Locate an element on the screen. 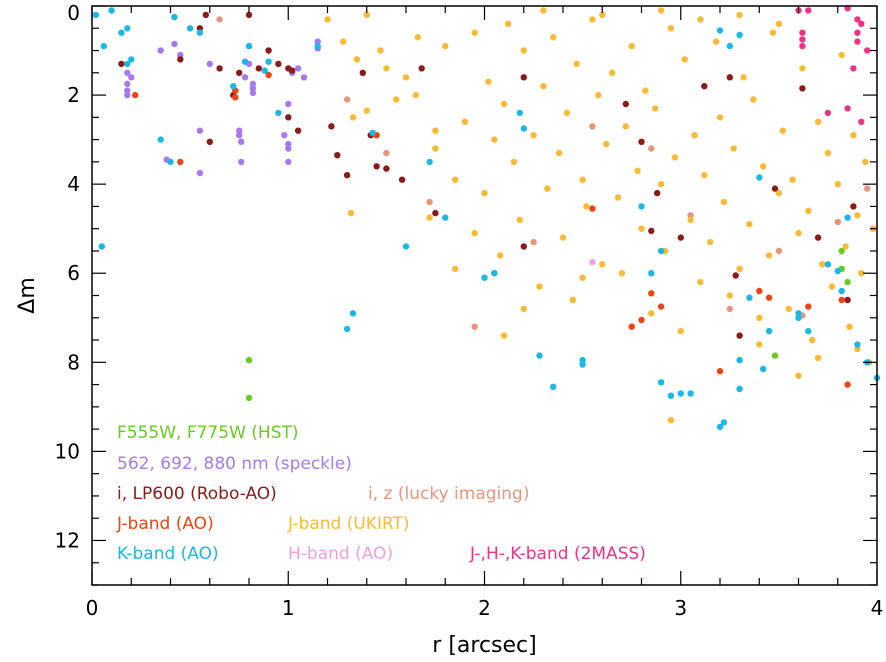 The width and height of the screenshot is (886, 662). y-tick-label: 8 is located at coordinates (73, 362).